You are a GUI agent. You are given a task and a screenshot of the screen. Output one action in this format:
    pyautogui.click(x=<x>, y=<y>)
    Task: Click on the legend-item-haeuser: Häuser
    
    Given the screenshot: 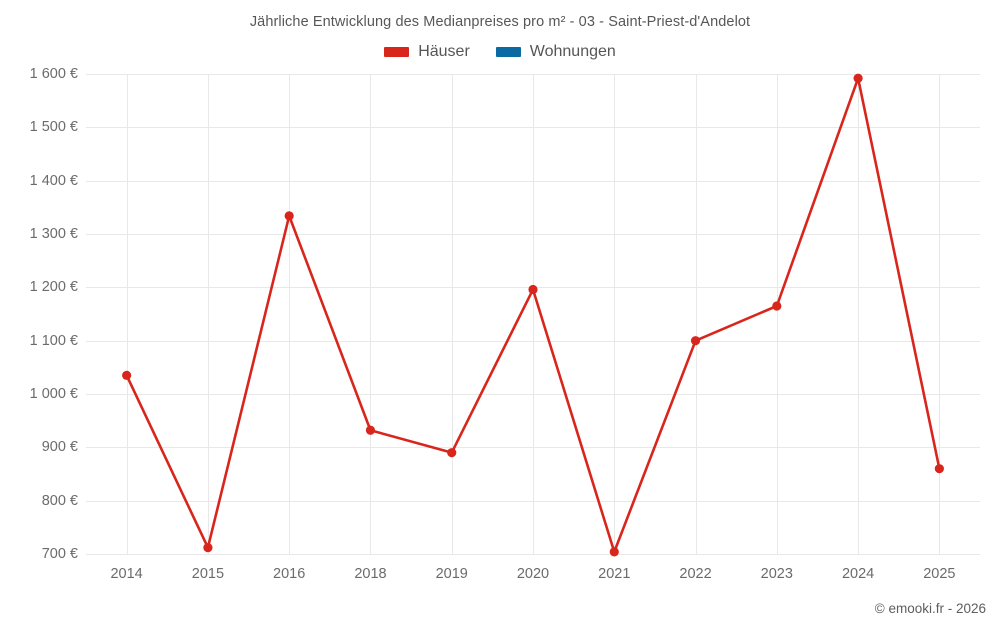 What is the action you would take?
    pyautogui.click(x=427, y=52)
    